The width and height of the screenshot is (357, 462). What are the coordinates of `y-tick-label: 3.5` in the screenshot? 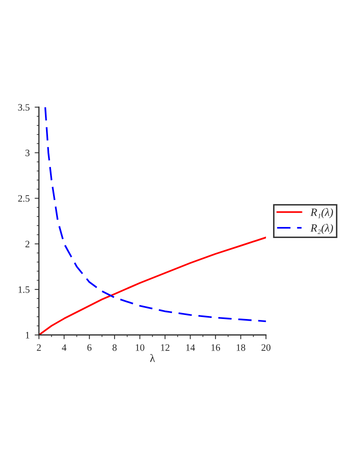 It's located at (24, 107).